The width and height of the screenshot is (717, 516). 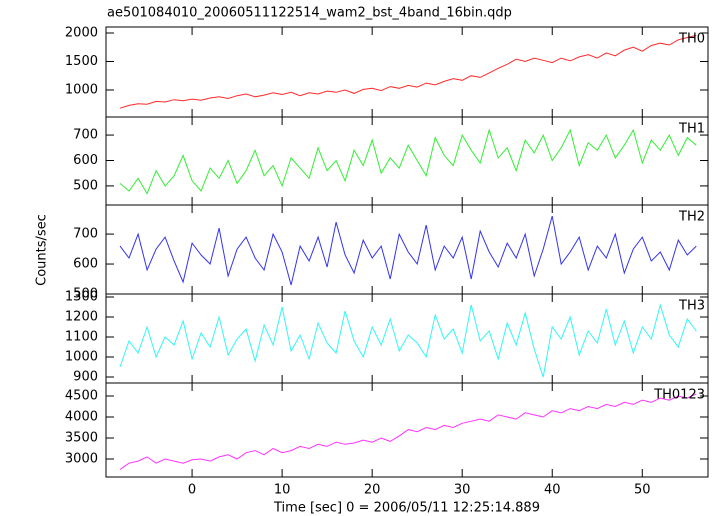 I want to click on x-tick-label: 10, so click(x=282, y=490).